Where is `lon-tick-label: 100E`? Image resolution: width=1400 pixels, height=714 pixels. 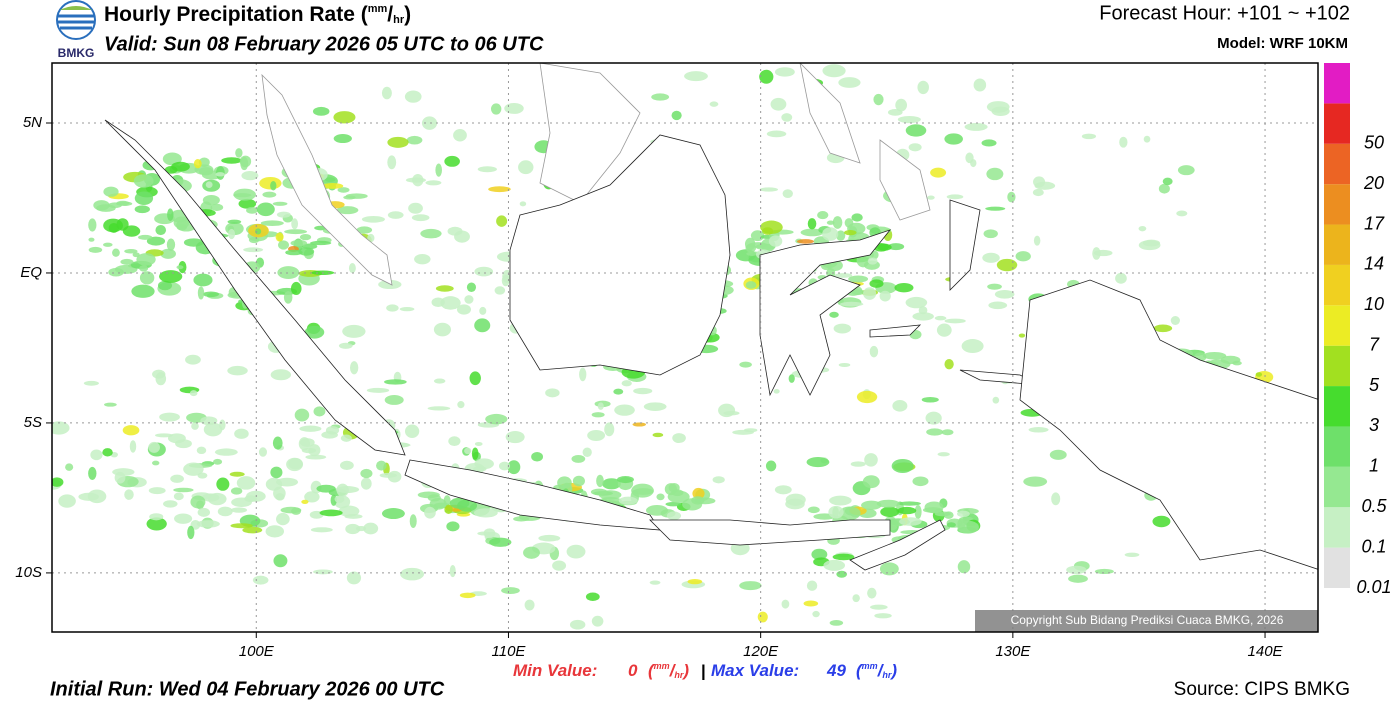
lon-tick-label: 100E is located at coordinates (257, 651).